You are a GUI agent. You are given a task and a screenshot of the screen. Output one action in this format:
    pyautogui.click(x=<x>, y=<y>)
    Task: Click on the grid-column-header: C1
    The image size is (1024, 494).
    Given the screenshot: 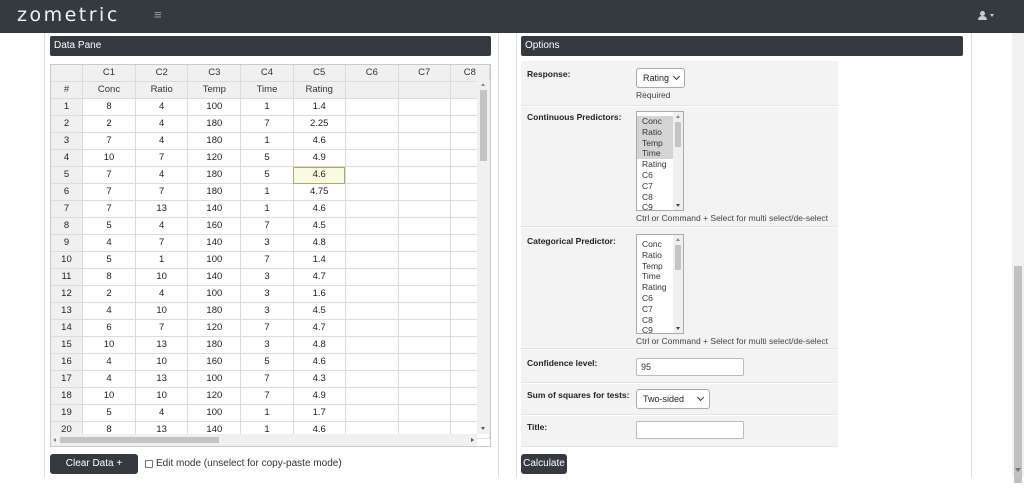 What is the action you would take?
    pyautogui.click(x=109, y=74)
    